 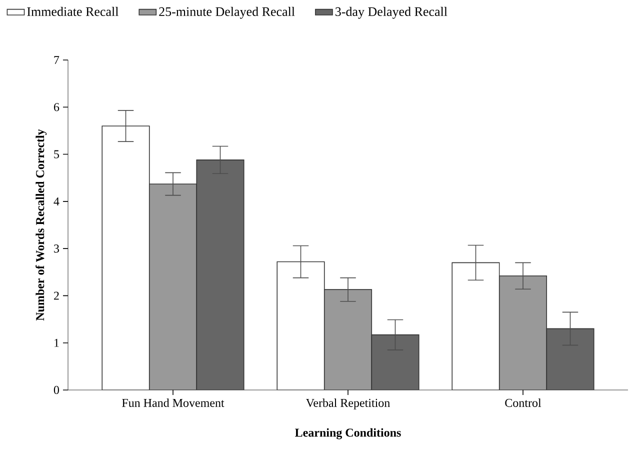 What do you see at coordinates (173, 402) in the screenshot?
I see `x-tick-label: Fun Hand Movement` at bounding box center [173, 402].